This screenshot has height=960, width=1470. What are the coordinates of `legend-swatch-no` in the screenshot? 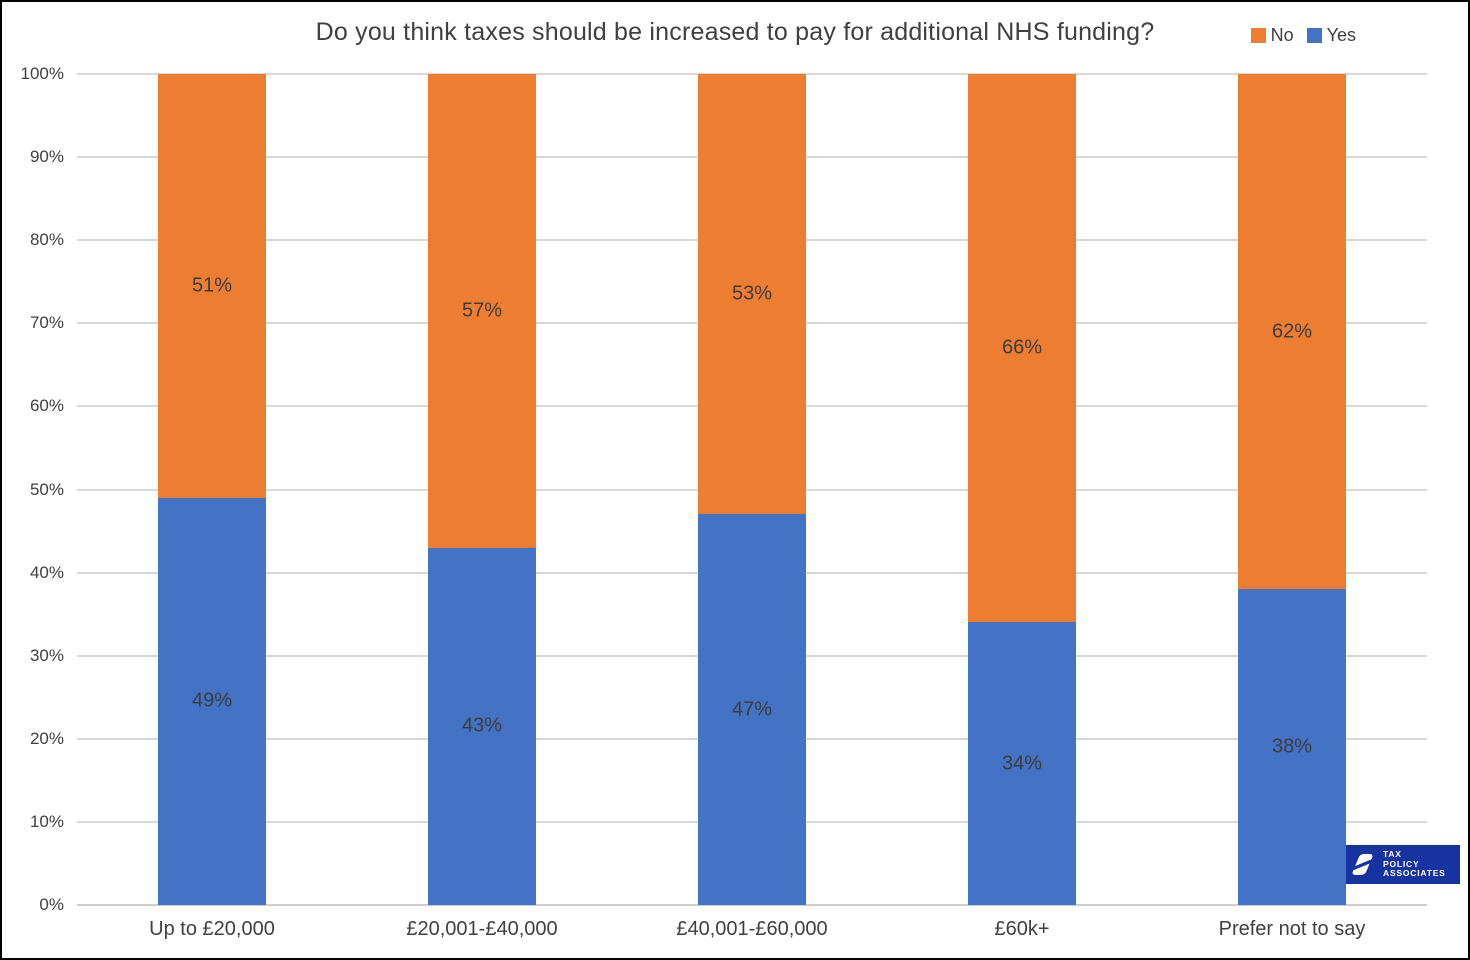 It's located at (1258, 35).